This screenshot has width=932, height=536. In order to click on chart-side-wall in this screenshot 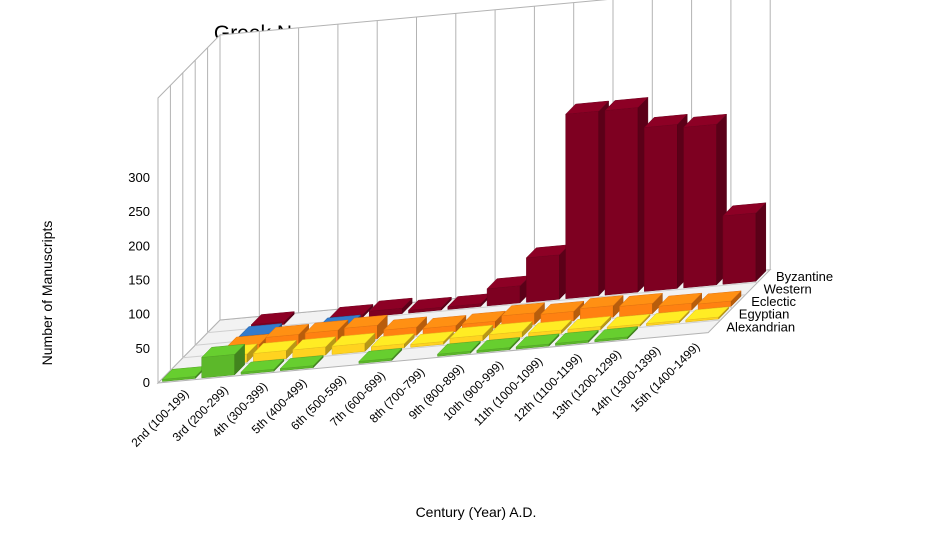, I will do `click(189, 209)`.